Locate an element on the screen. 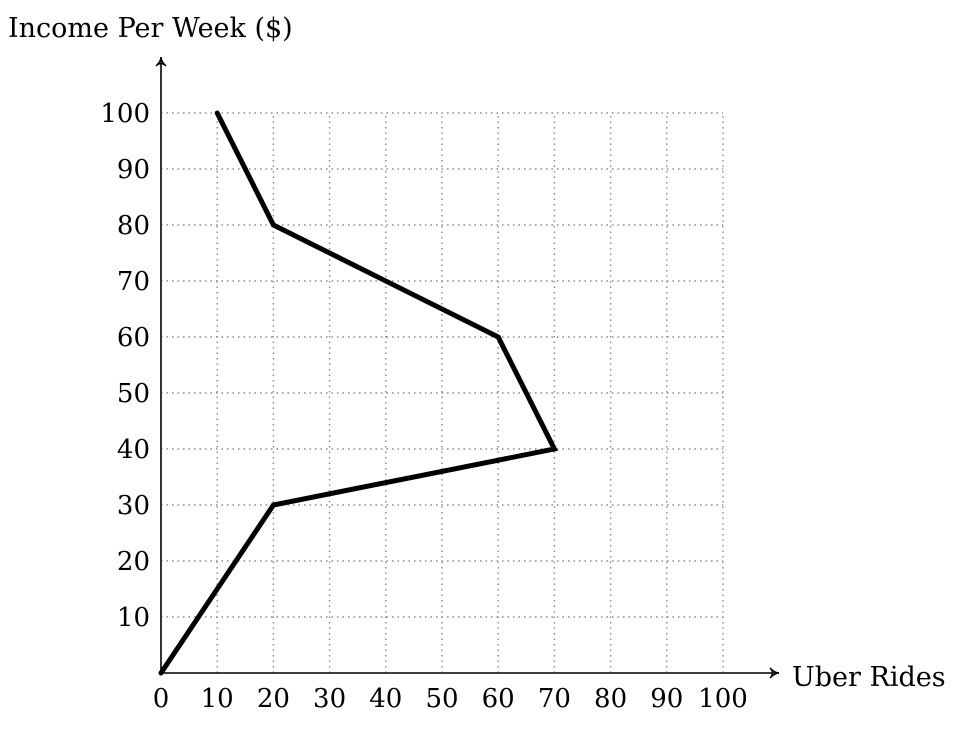  y-tick-label: 20 is located at coordinates (133, 562).